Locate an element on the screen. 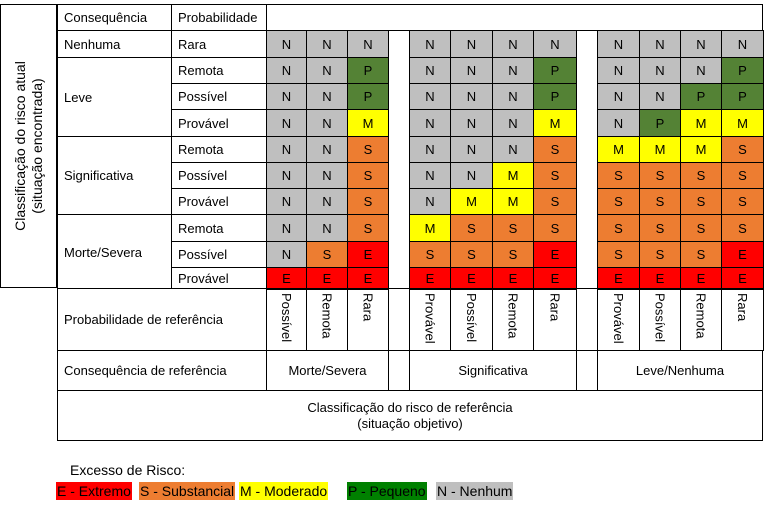 The height and width of the screenshot is (508, 768). legend-item-M: M - Moderado is located at coordinates (284, 491).